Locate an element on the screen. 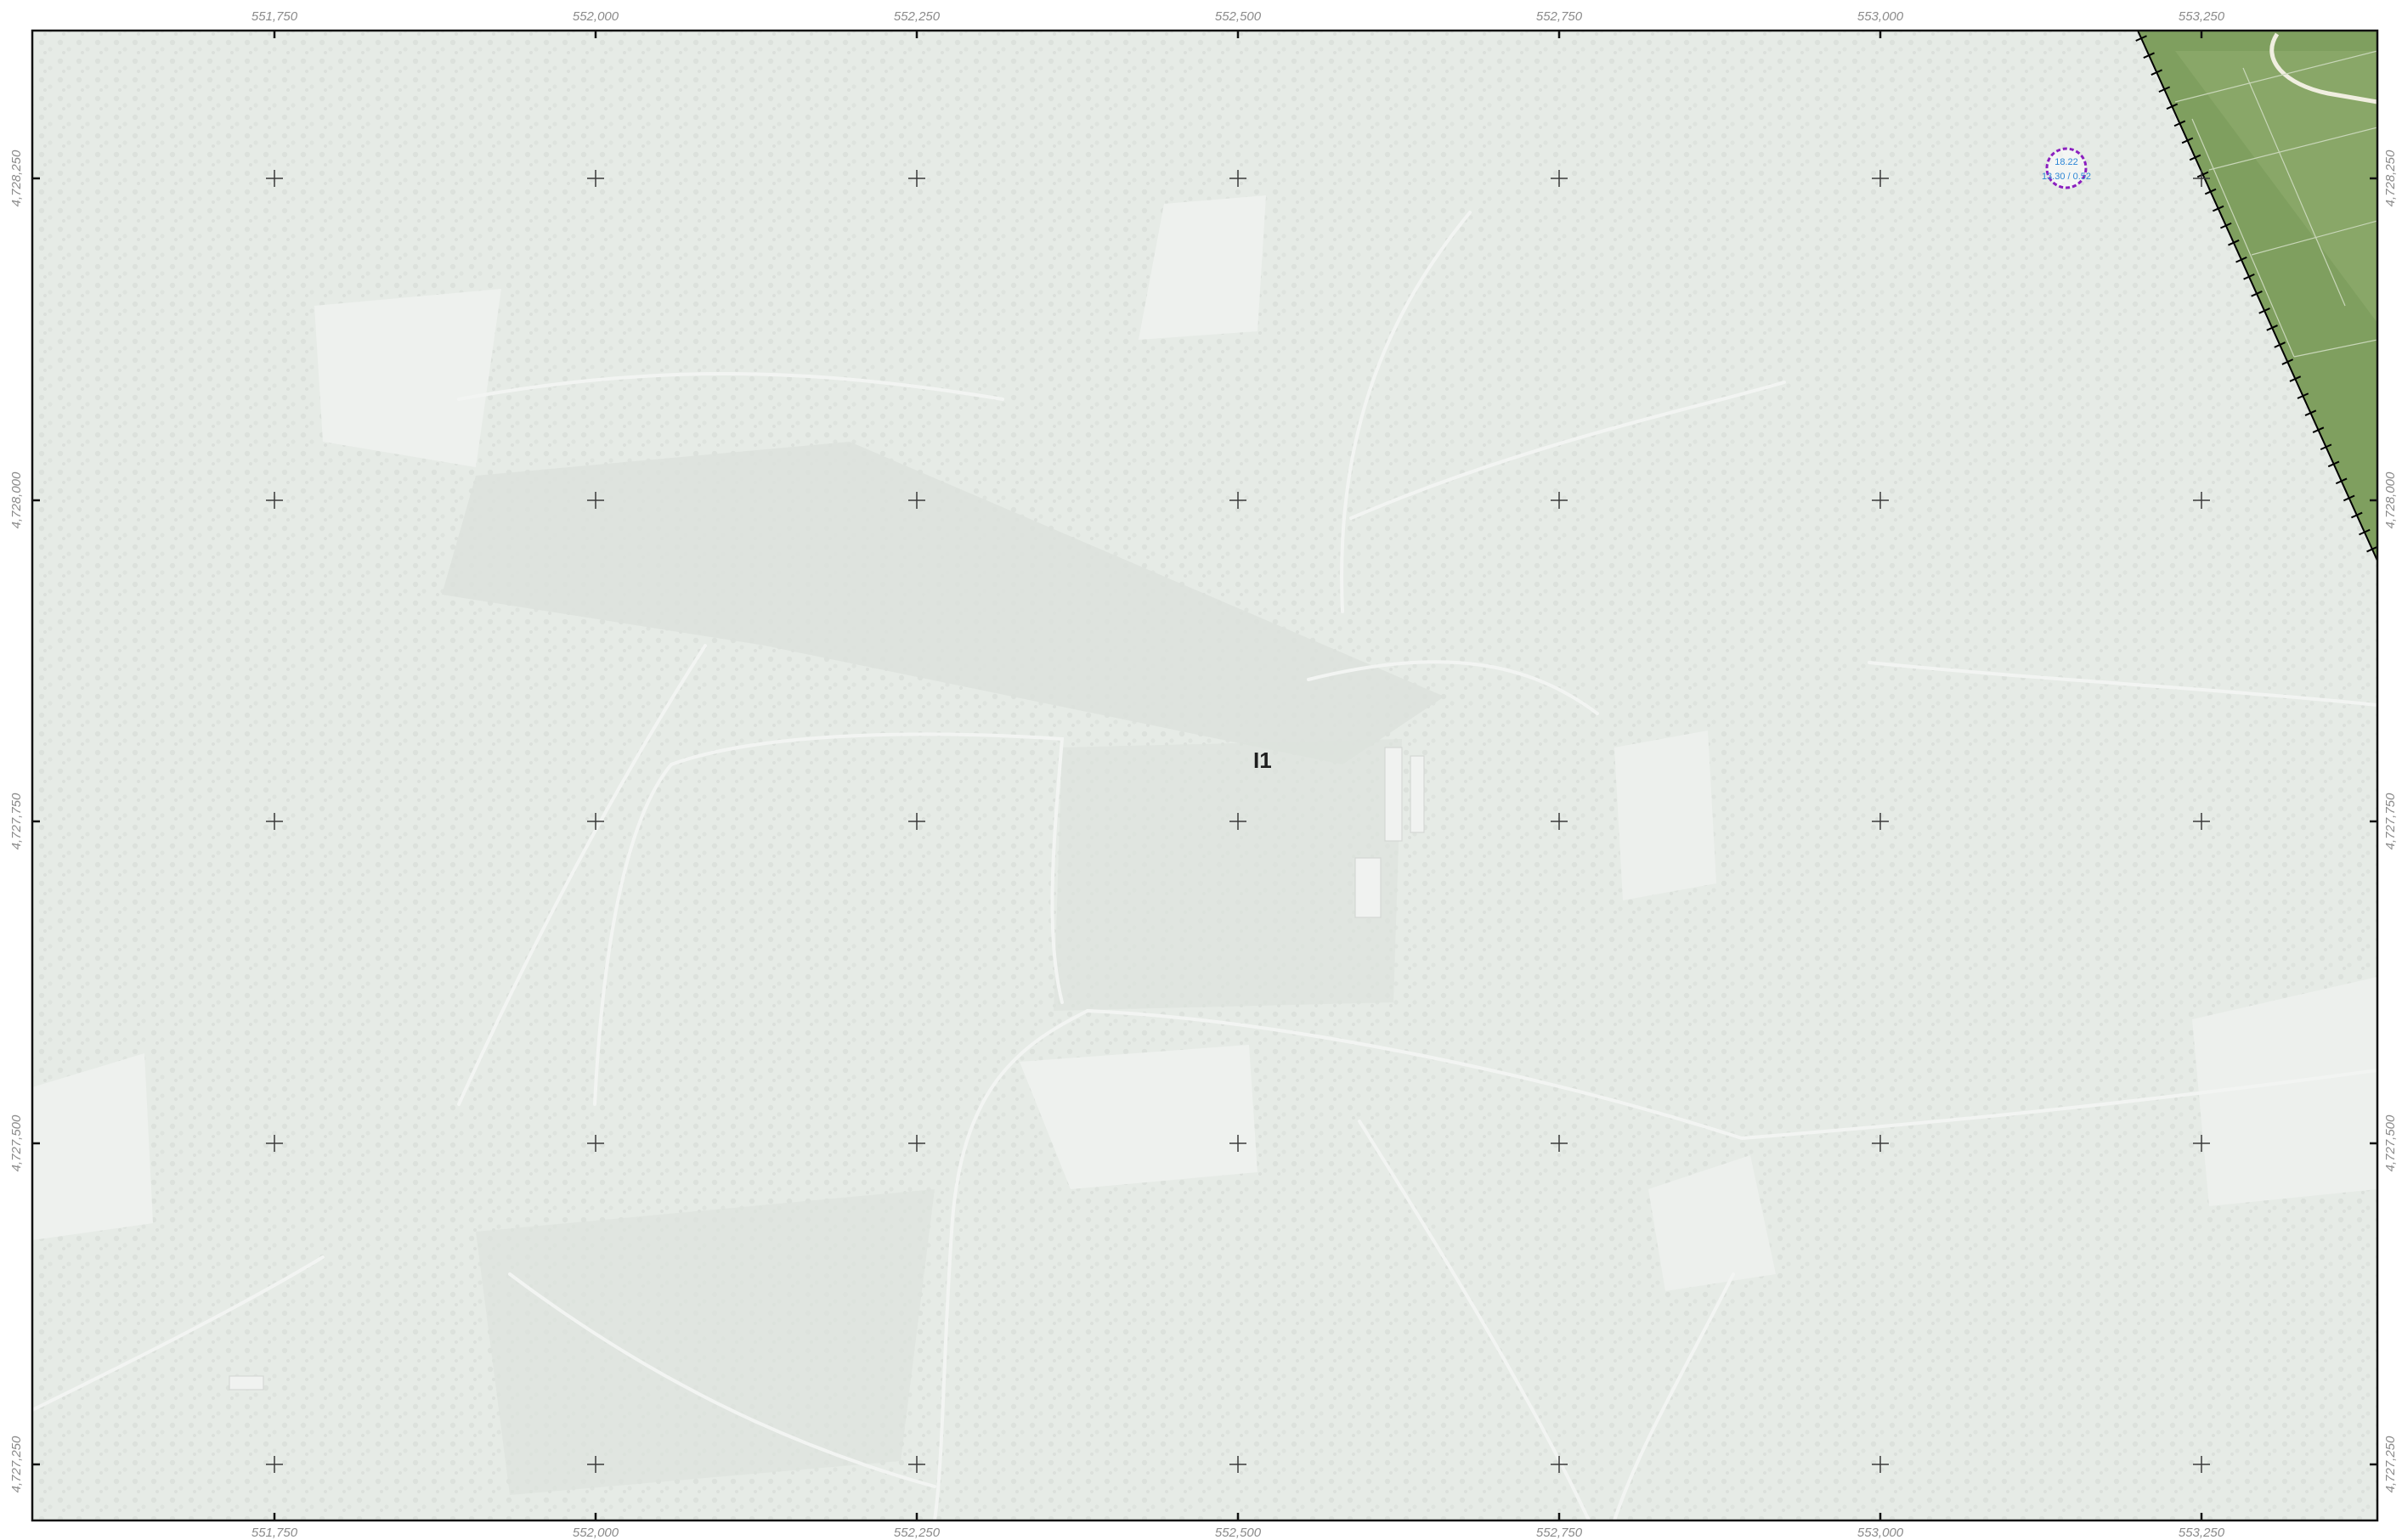 The width and height of the screenshot is (2402, 1540). x-tick-label-top: 552,500 is located at coordinates (1238, 16).